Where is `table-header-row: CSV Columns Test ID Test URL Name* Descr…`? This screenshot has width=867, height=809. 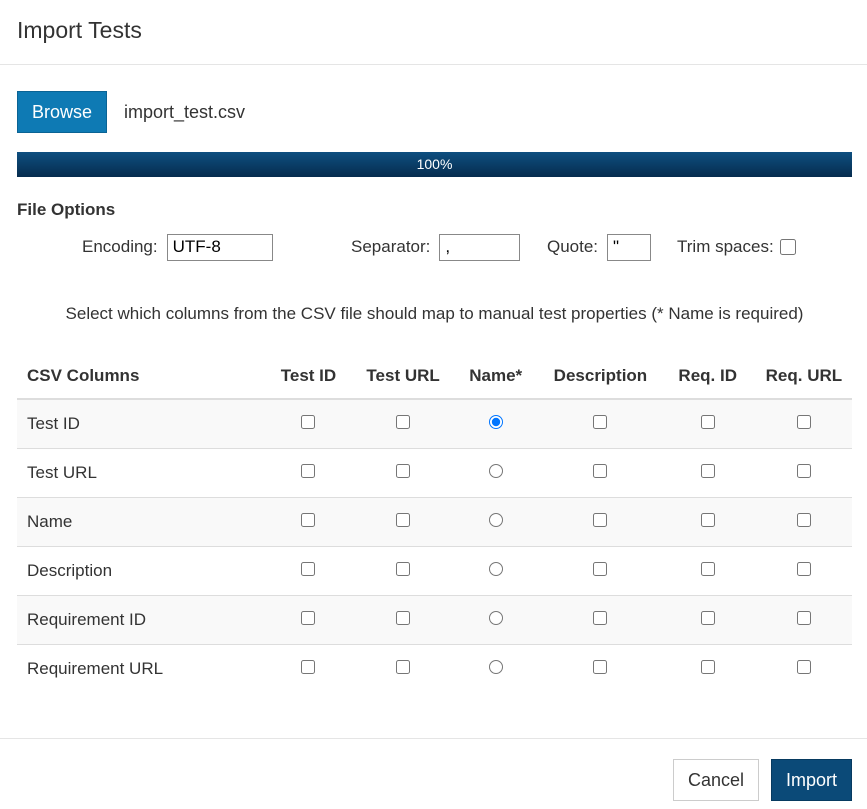 table-header-row: CSV Columns Test ID Test URL Name* Descr… is located at coordinates (434, 377).